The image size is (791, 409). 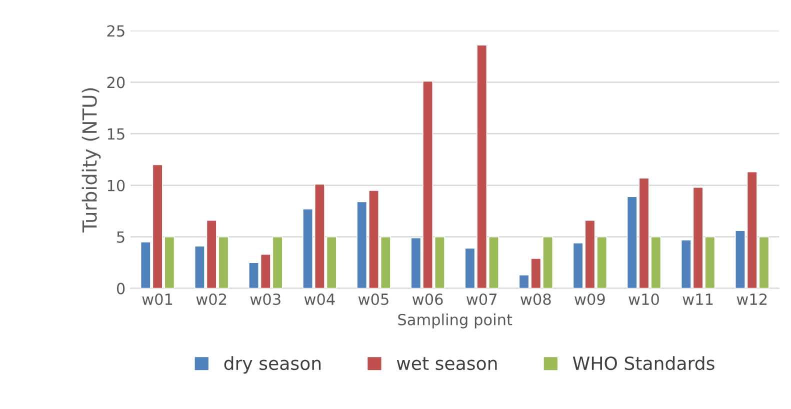 What do you see at coordinates (535, 299) in the screenshot?
I see `x-tick-label: w08` at bounding box center [535, 299].